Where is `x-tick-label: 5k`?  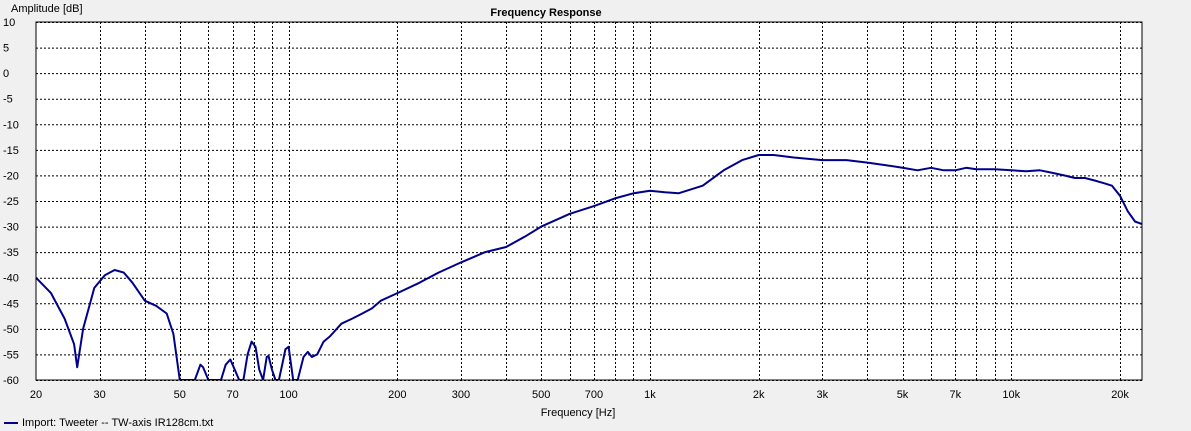 x-tick-label: 5k is located at coordinates (903, 395).